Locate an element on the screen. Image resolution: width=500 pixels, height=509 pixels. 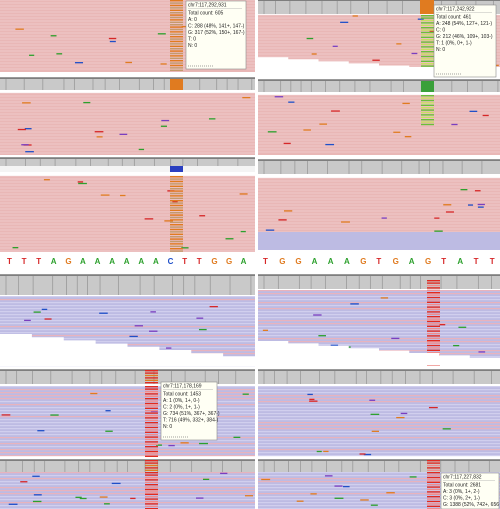
tooltip is located at coordinates (189, 411).